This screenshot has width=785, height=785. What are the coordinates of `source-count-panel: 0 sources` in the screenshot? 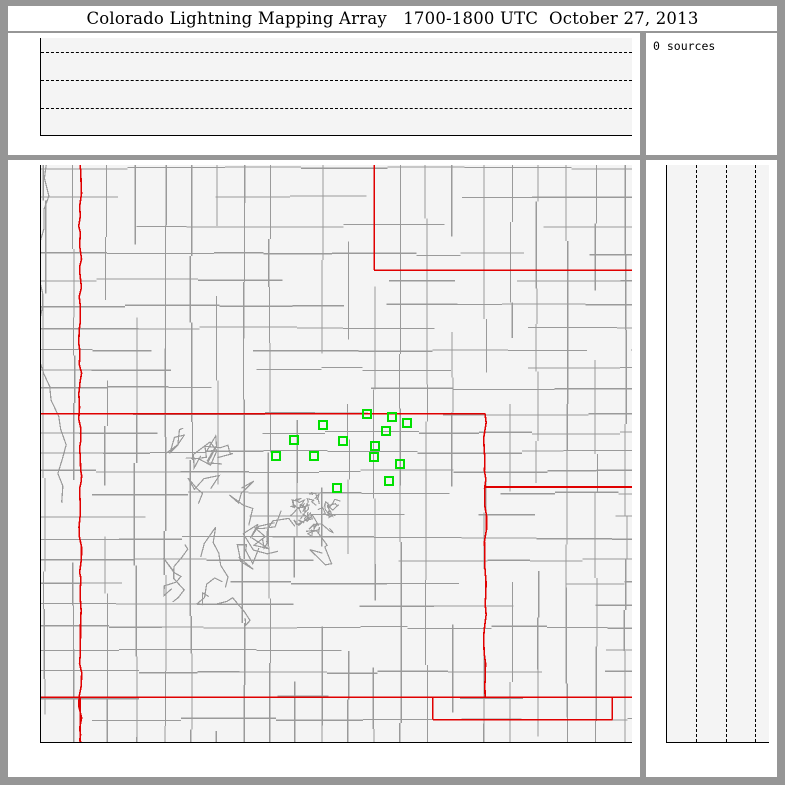 It's located at (711, 94).